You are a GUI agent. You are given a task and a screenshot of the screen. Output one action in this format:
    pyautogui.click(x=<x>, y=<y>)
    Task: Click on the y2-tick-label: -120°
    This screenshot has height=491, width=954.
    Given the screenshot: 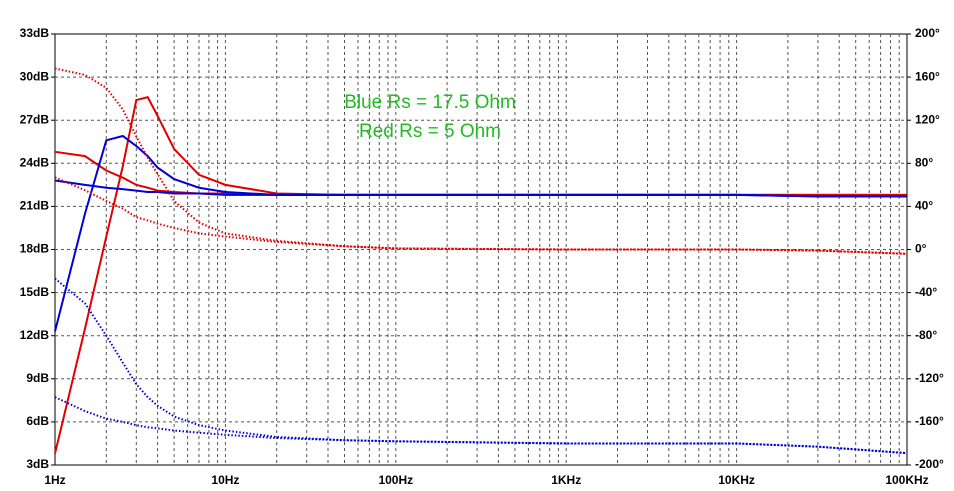 What is the action you would take?
    pyautogui.click(x=929, y=378)
    